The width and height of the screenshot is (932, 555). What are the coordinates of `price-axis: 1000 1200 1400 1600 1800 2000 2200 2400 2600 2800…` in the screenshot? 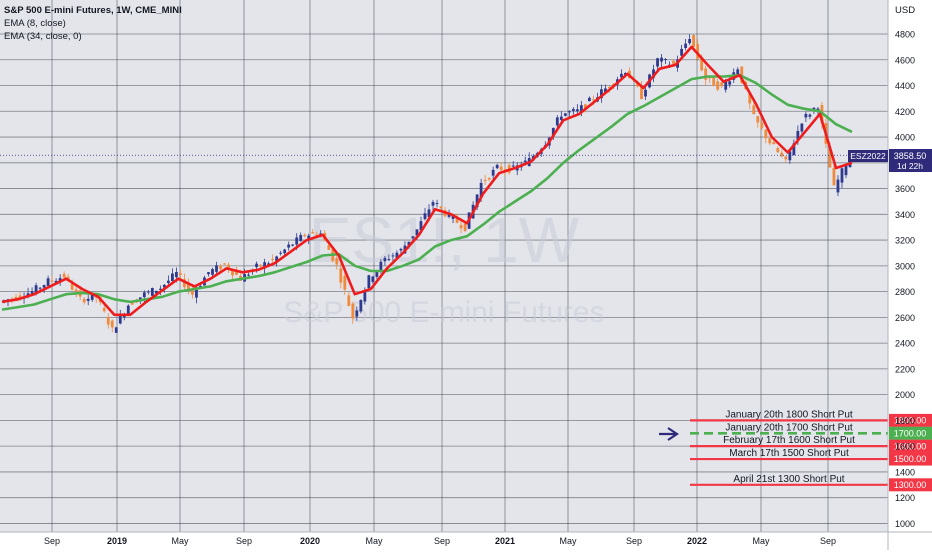 It's located at (901, 275).